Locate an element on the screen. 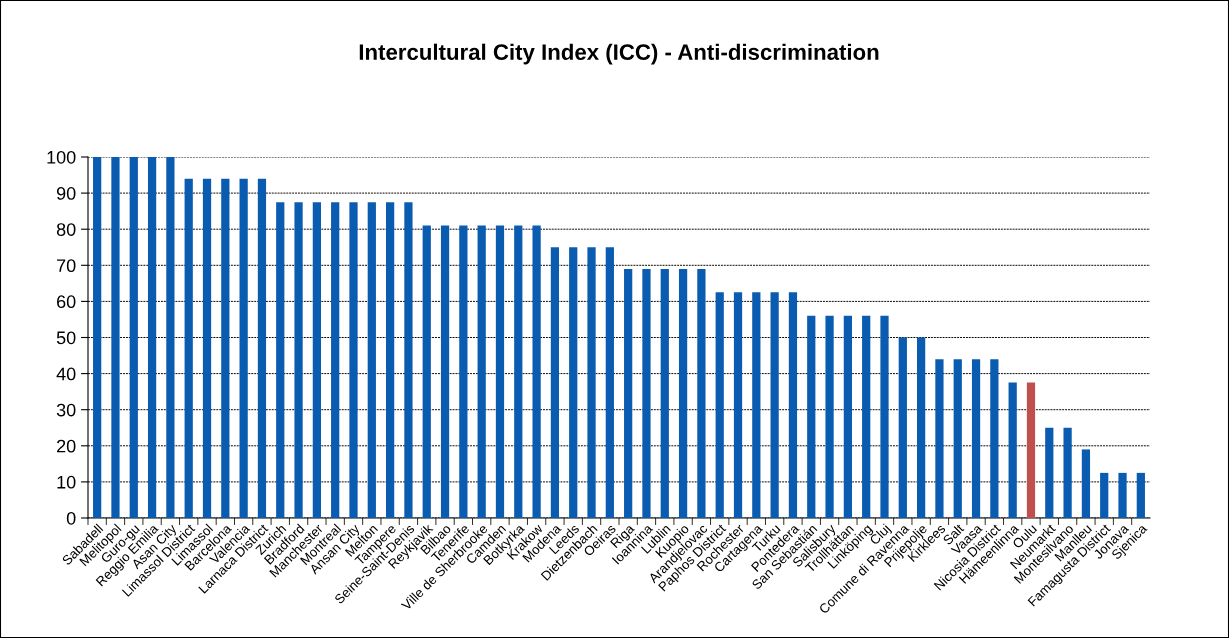 Image resolution: width=1229 pixels, height=638 pixels. y-tick-label: 100 is located at coordinates (61, 157).